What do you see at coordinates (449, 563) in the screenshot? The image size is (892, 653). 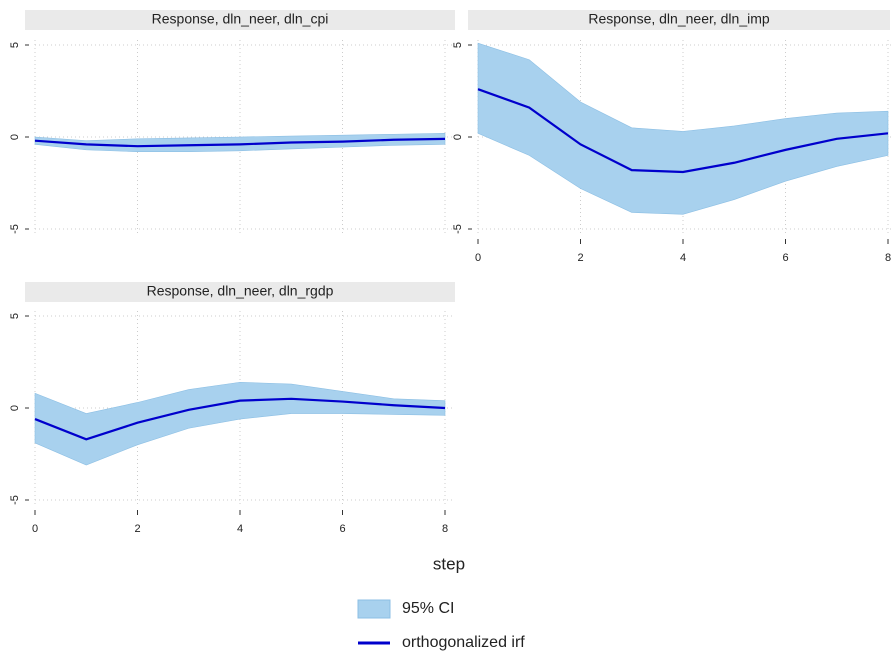 I see `x-axis-title: step` at bounding box center [449, 563].